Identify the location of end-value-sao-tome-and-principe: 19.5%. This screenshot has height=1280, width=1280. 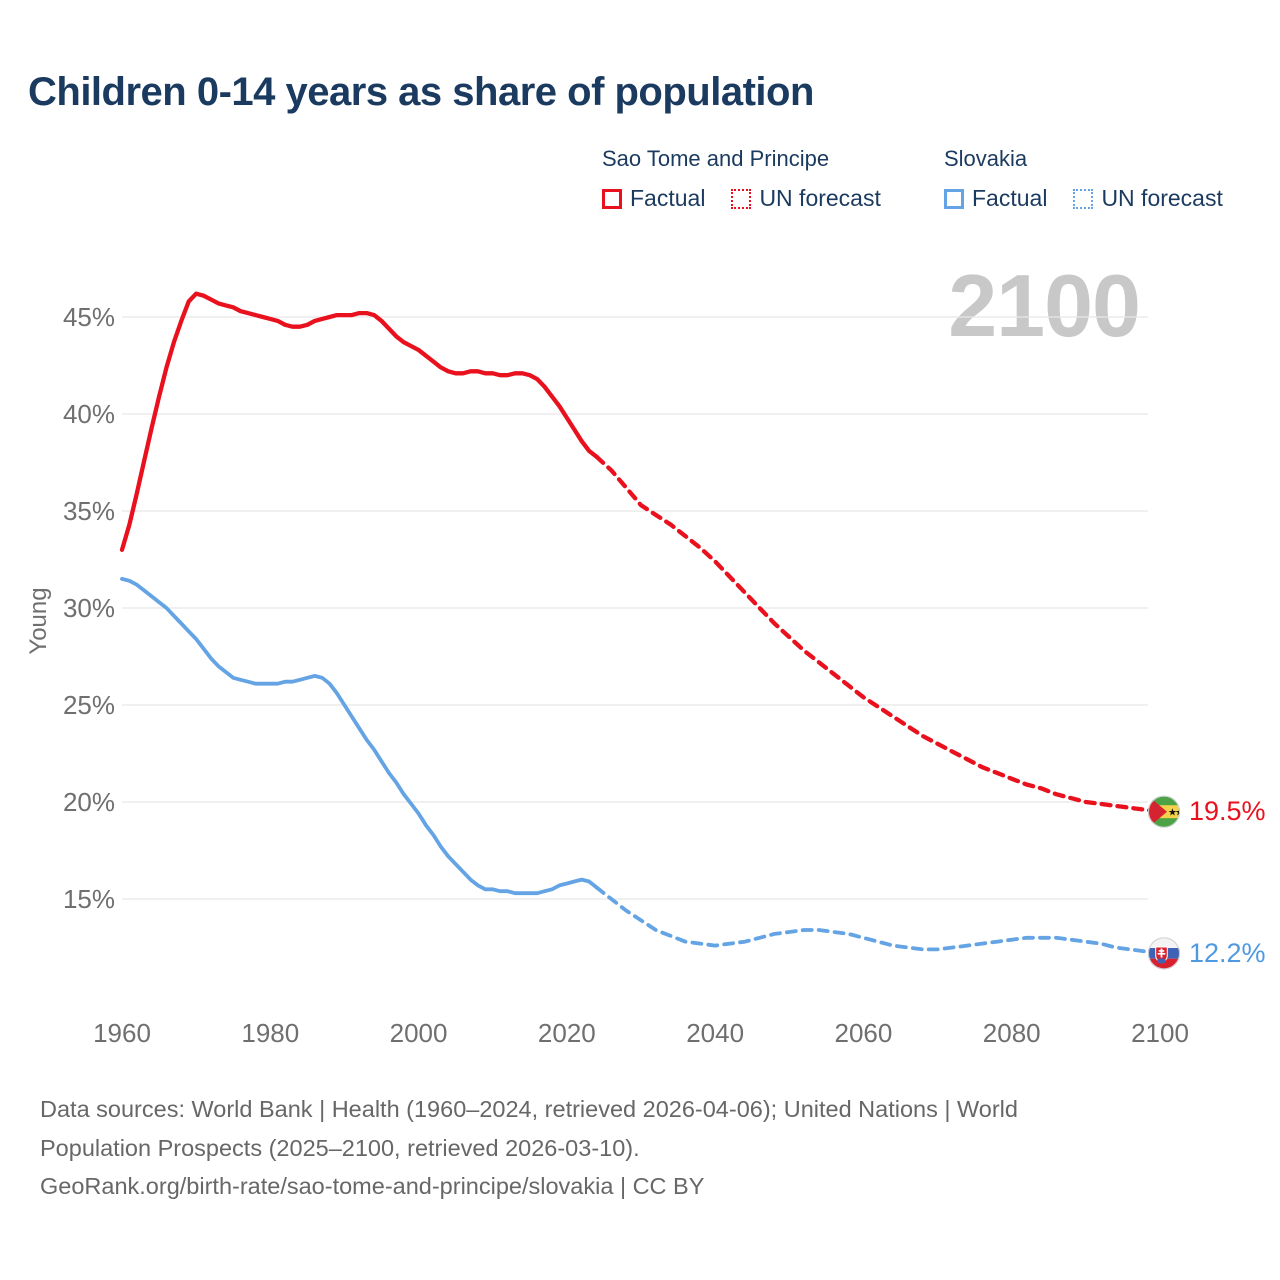
(1227, 811).